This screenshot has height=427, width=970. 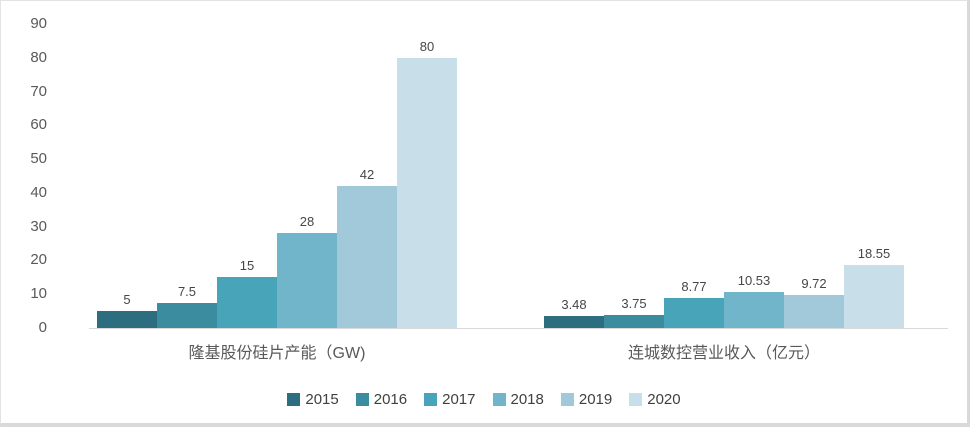 I want to click on bar-value-label: 8.77, so click(x=694, y=287).